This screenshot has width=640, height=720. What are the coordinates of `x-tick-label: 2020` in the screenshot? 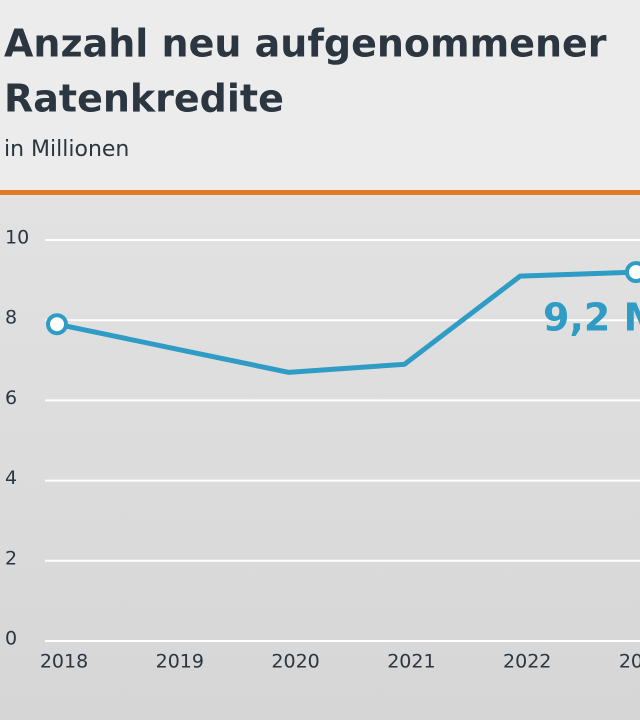 It's located at (295, 662).